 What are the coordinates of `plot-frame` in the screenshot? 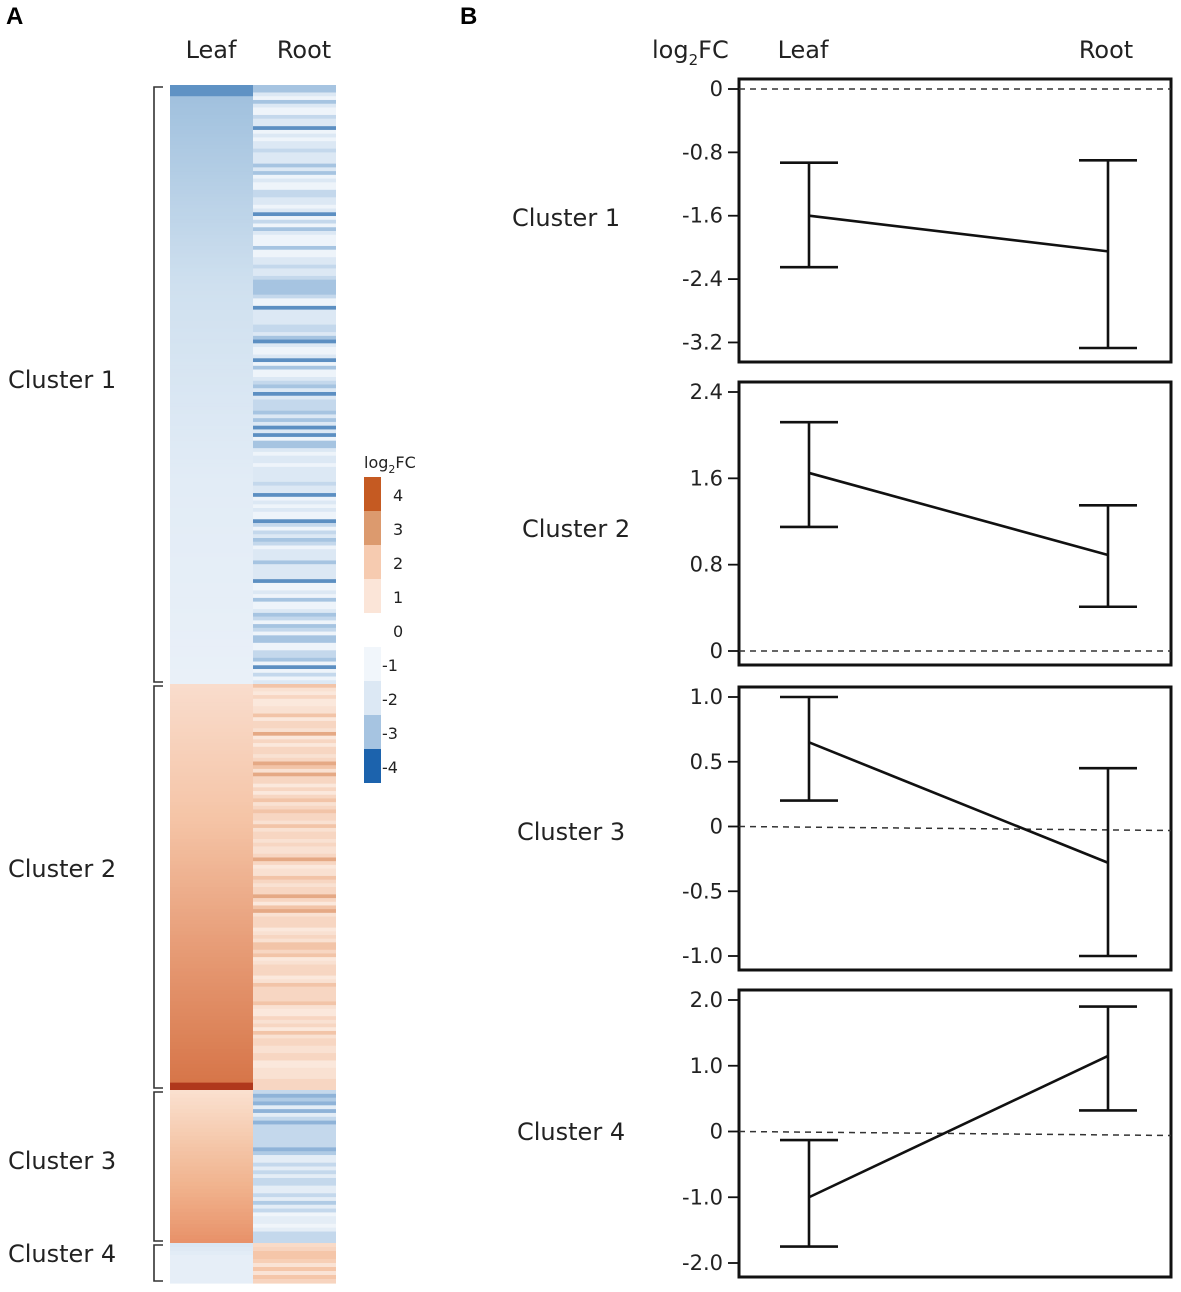 It's located at (955, 1133).